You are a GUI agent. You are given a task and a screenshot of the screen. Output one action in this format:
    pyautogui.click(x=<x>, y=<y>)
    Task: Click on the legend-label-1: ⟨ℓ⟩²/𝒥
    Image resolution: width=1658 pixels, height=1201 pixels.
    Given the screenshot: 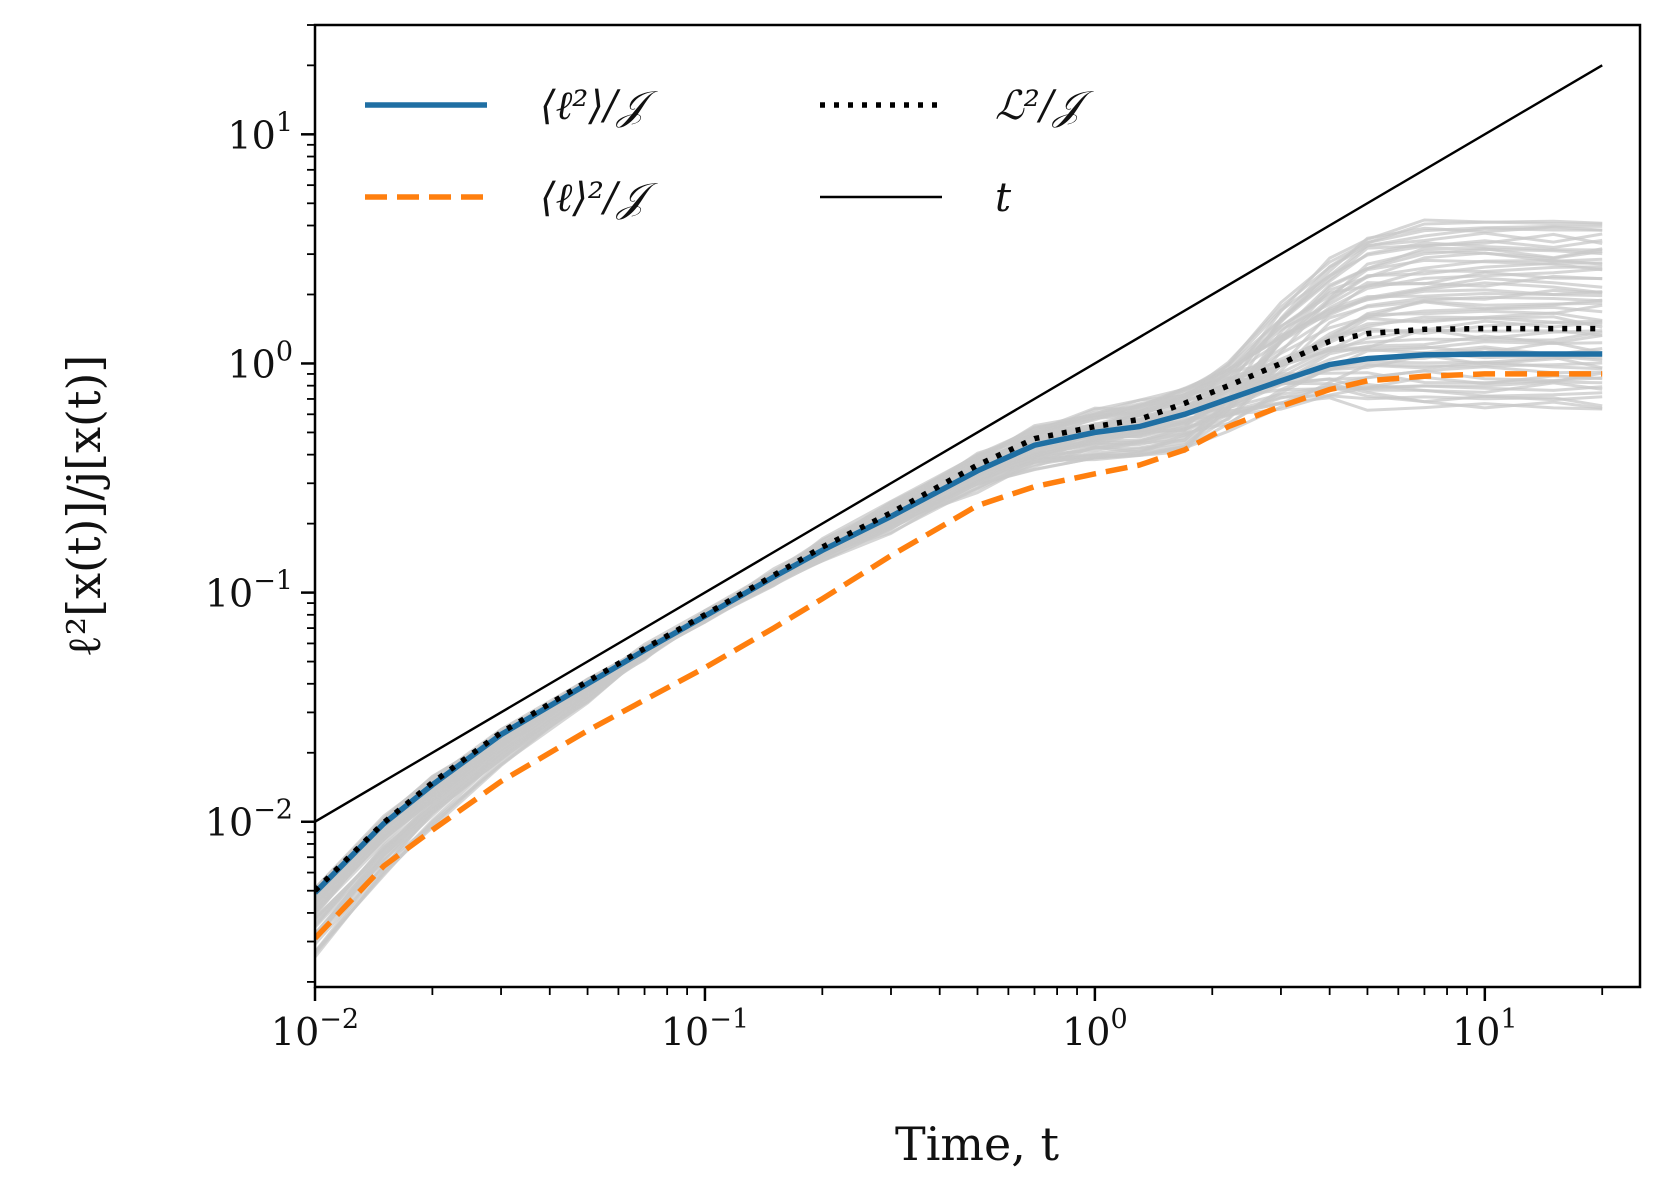 What is the action you would take?
    pyautogui.click(x=599, y=198)
    